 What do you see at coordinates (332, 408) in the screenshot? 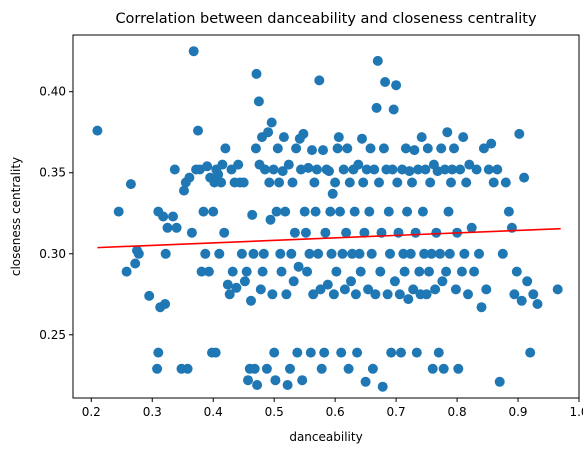
I see `x-axis: 0.2 0.3 0.4 0.5 0.6 0.7 0.8 0.9 1.0` at bounding box center [332, 408].